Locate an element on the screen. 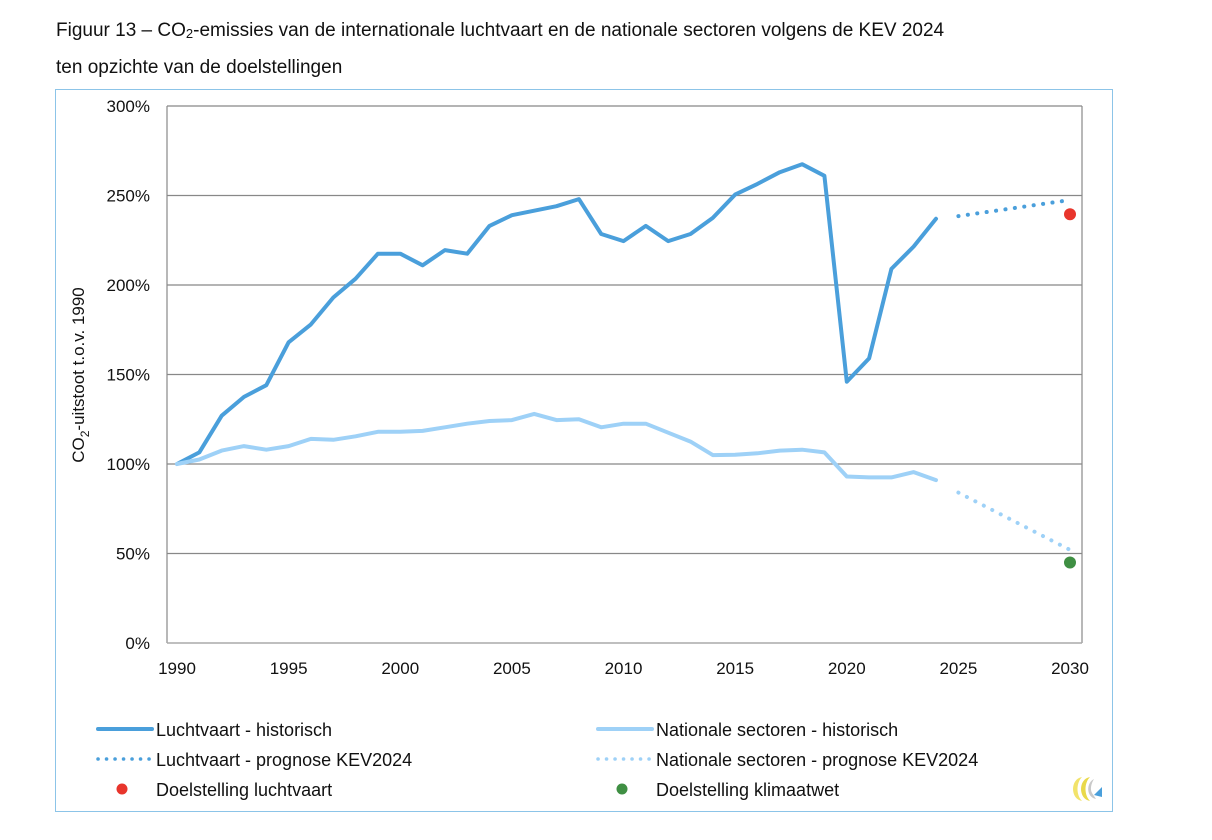 The width and height of the screenshot is (1212, 840). x-tick-label: 2000 is located at coordinates (400, 668).